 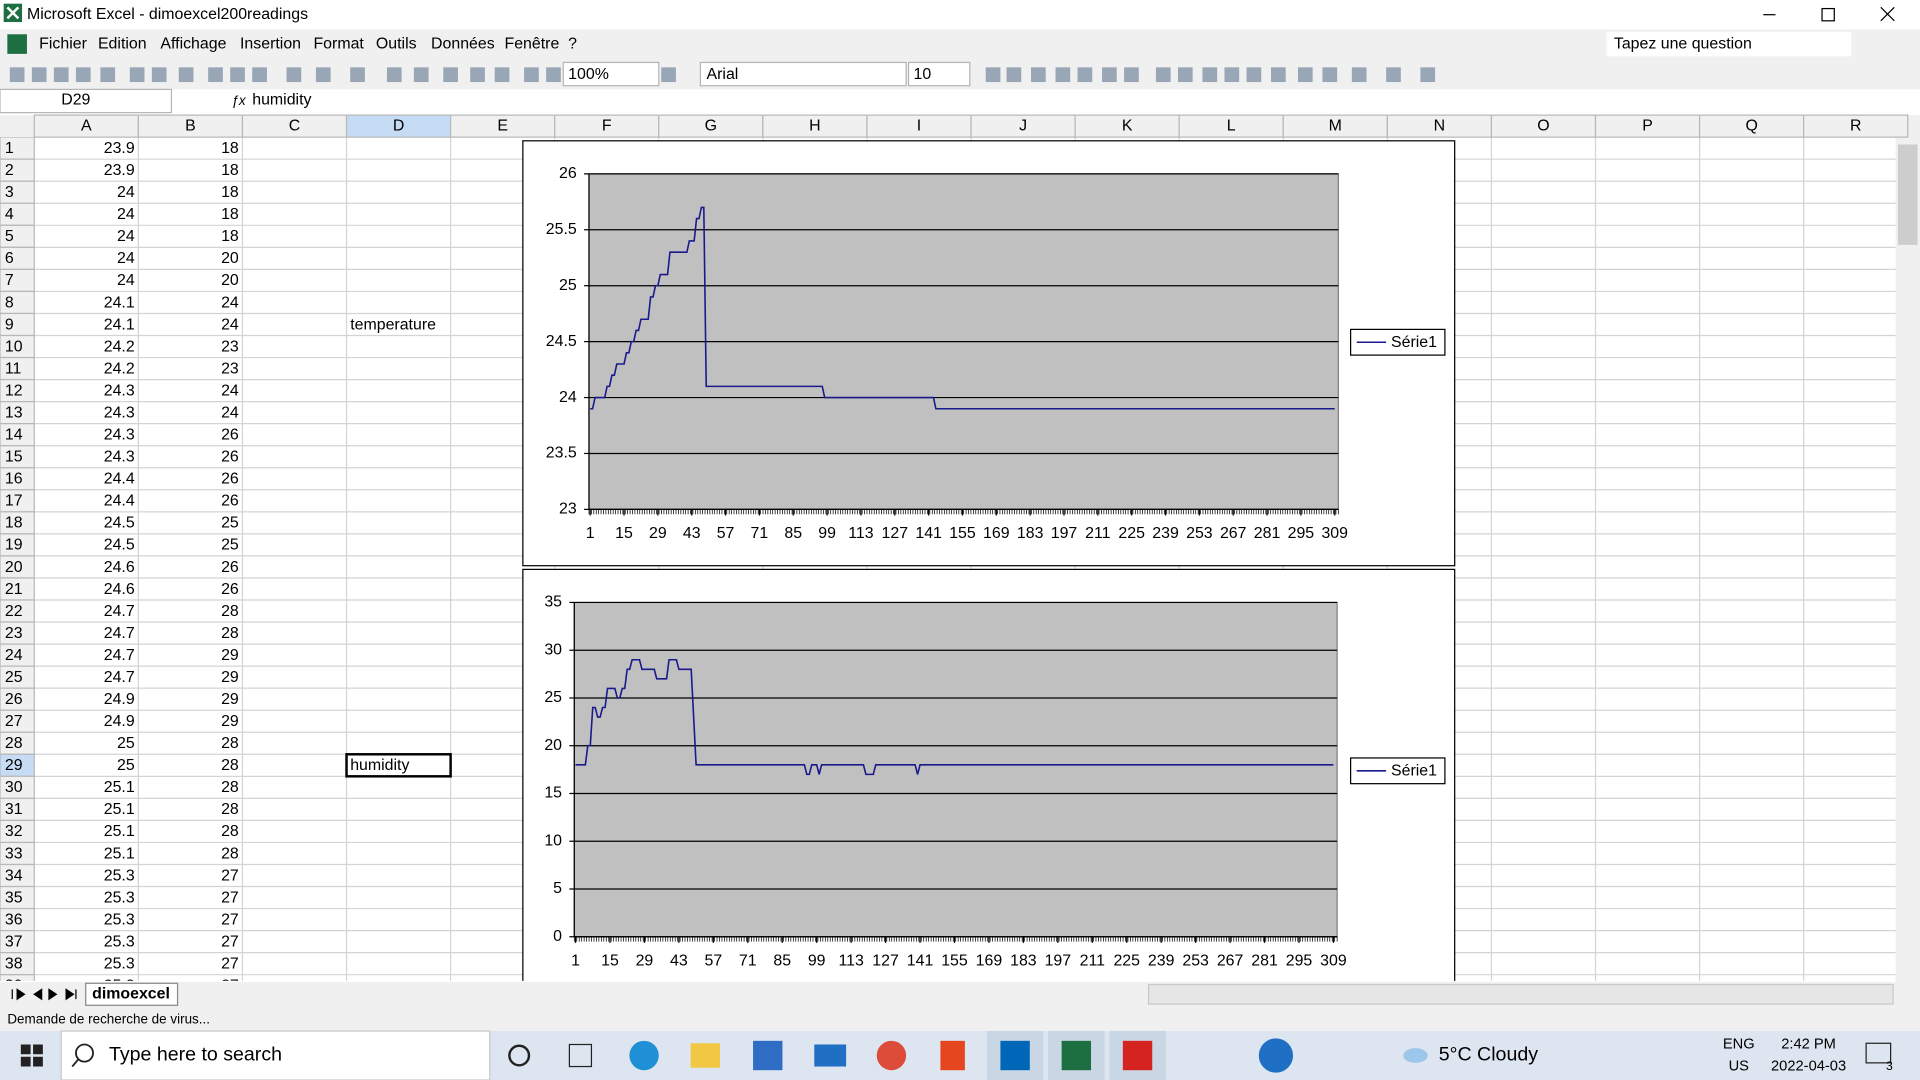 I want to click on cell: temperature, so click(x=393, y=324).